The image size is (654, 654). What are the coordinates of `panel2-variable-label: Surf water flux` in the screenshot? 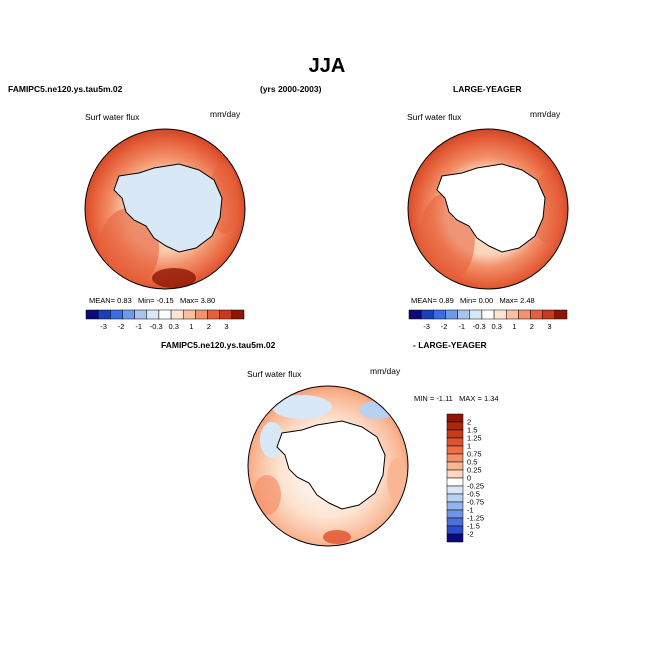 It's located at (434, 117).